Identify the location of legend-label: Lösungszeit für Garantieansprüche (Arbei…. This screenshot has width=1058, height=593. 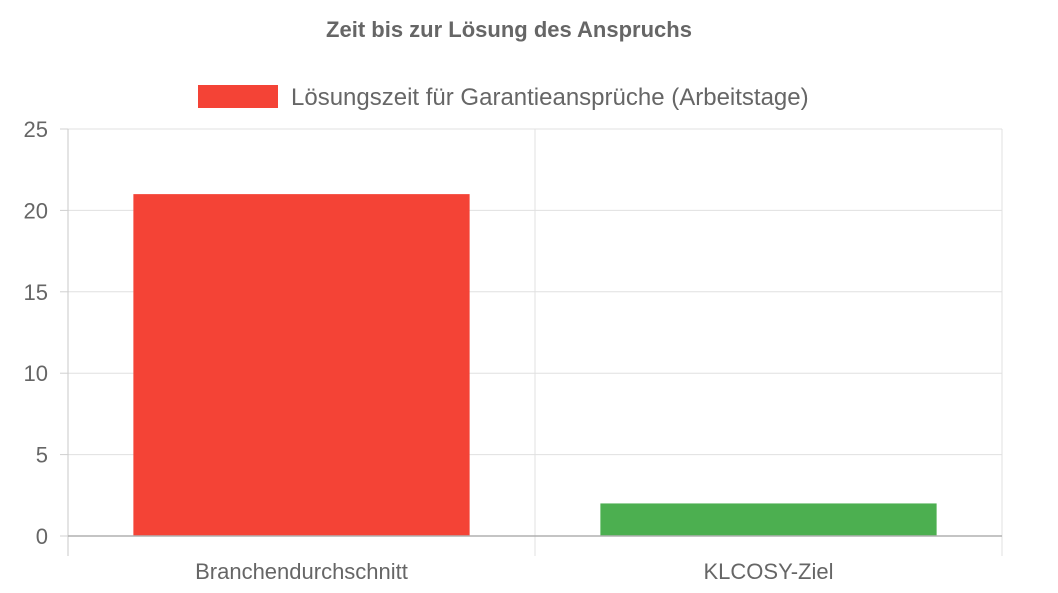
(550, 97).